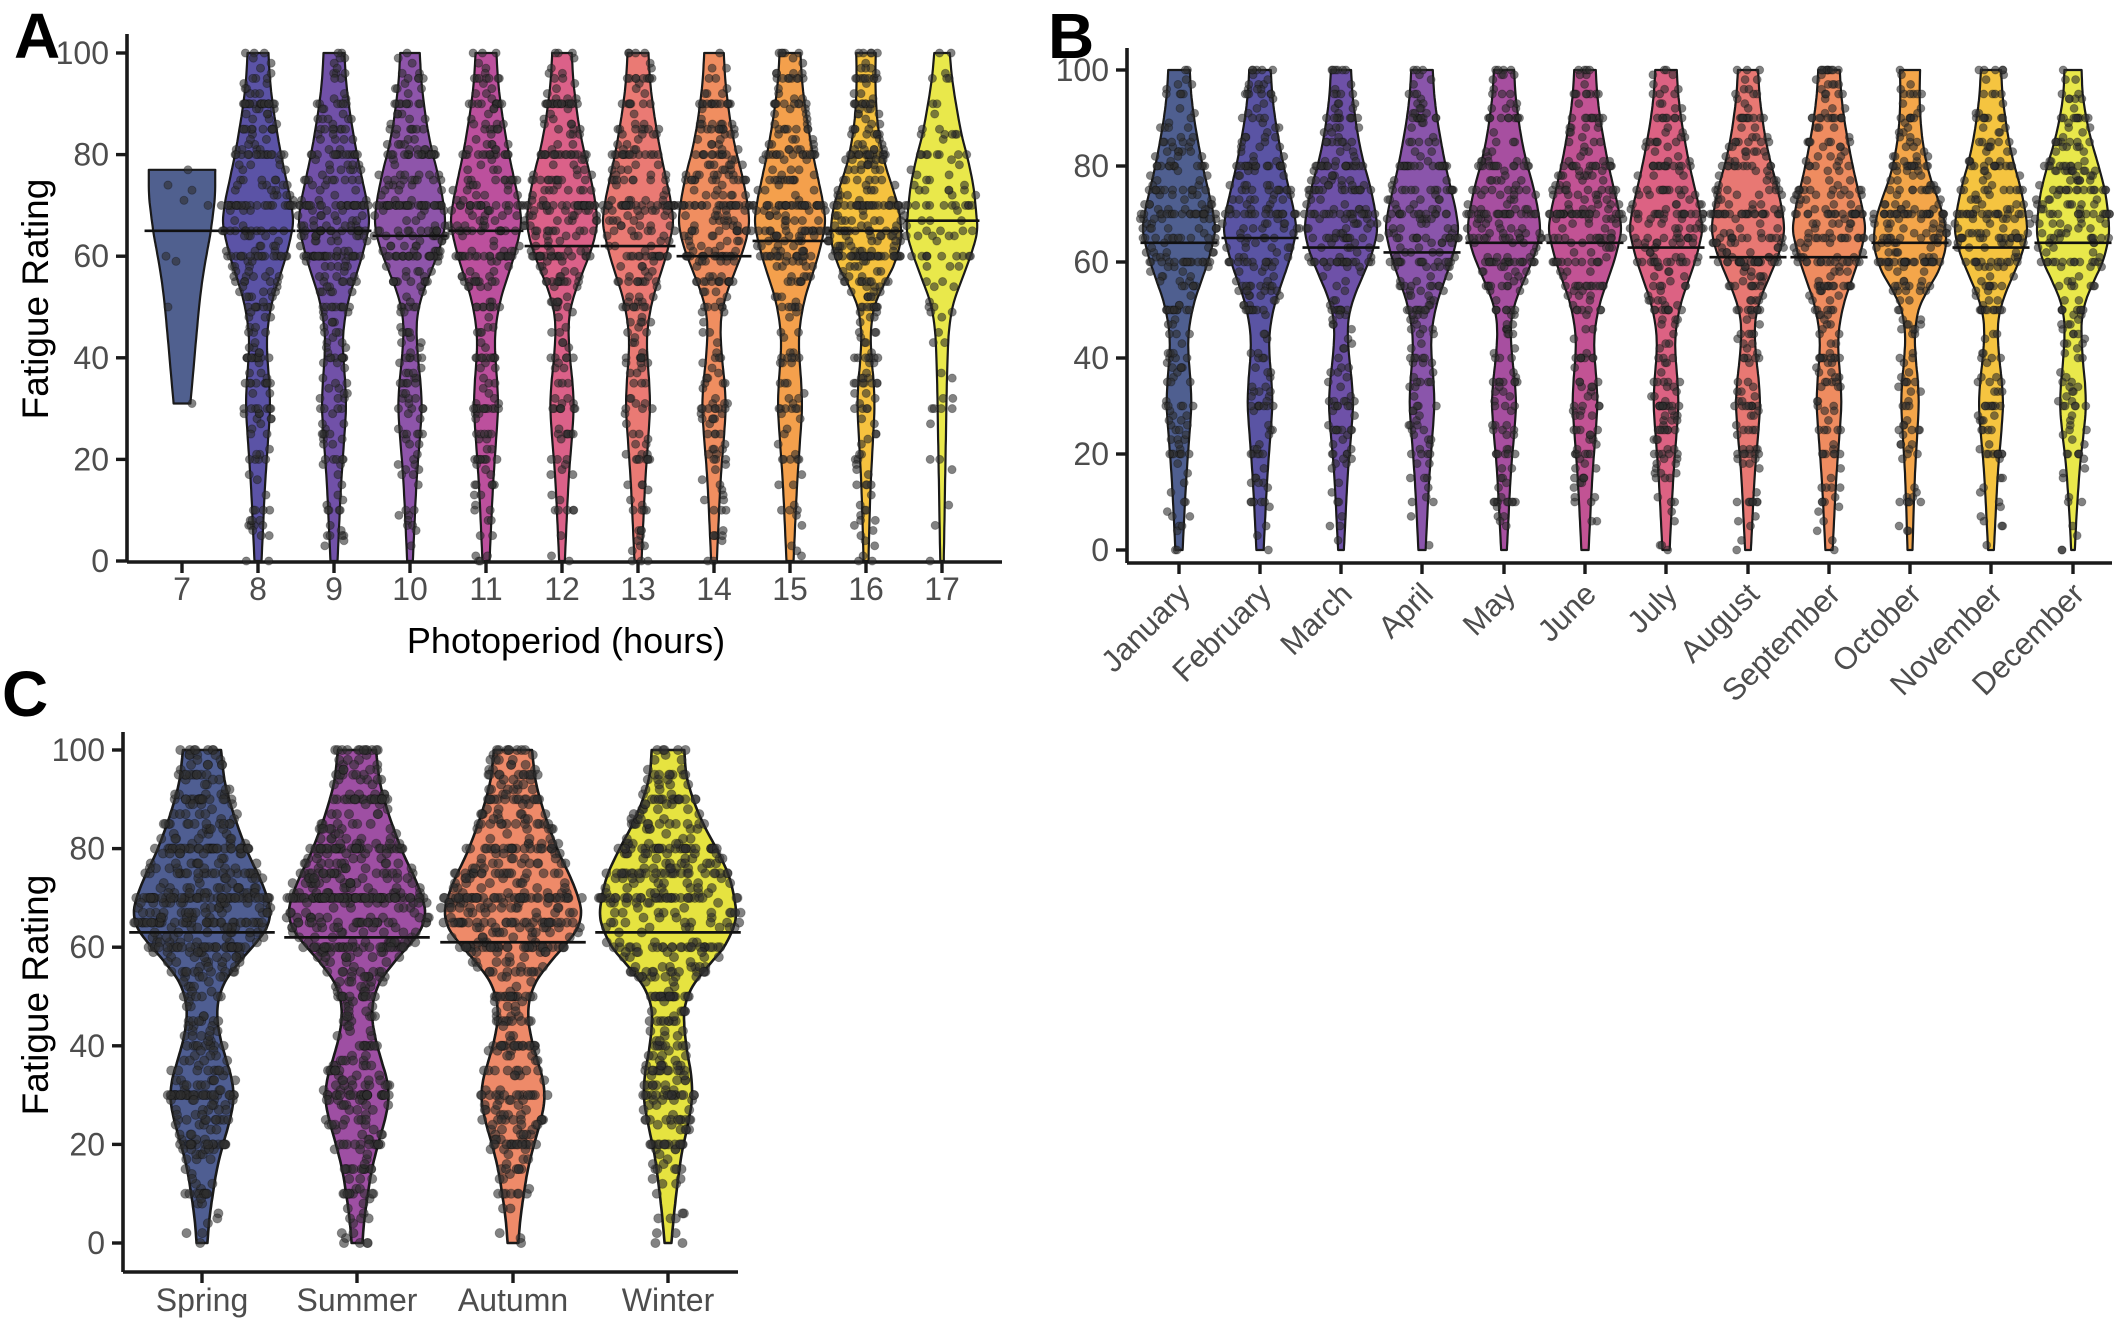  What do you see at coordinates (37, 36) in the screenshot?
I see `panel-a-label: A` at bounding box center [37, 36].